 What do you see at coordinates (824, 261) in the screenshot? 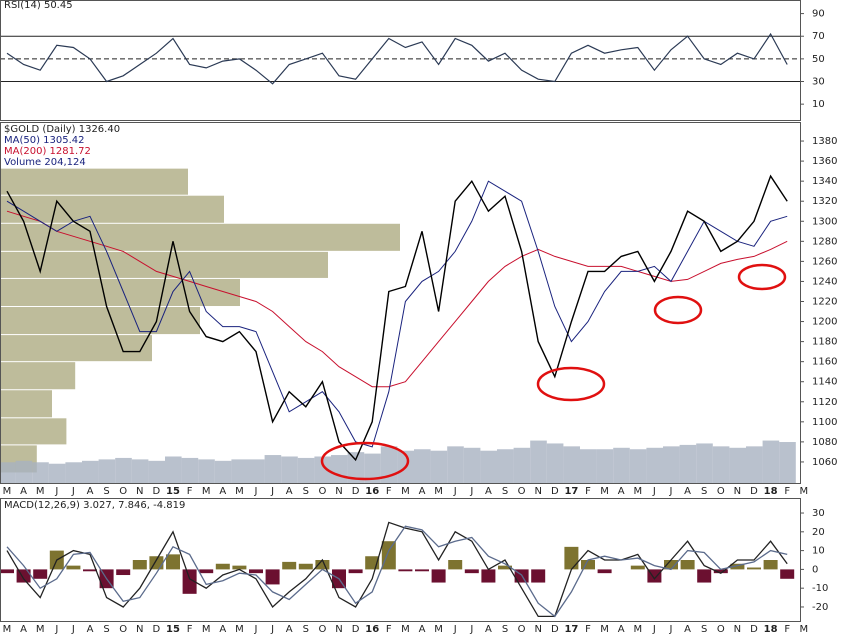
I see `y-tick-label: 1260` at bounding box center [824, 261].